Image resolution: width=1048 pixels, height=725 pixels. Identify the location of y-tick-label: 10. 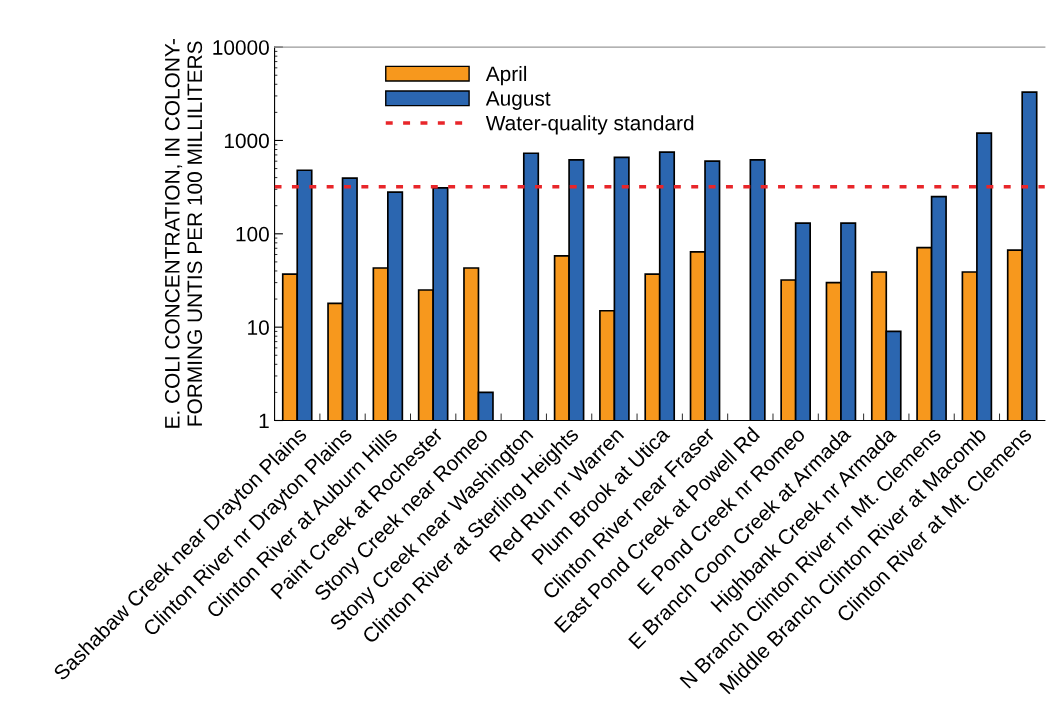
(258, 327).